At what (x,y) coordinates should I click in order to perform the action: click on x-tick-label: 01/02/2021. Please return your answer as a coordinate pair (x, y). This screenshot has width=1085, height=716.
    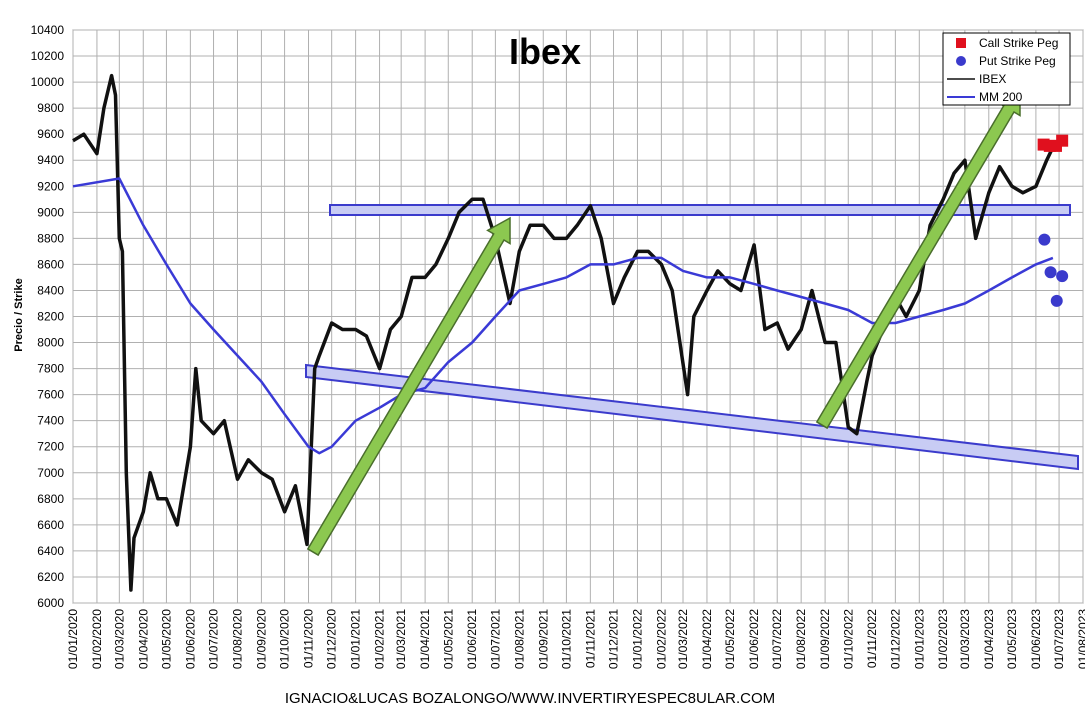
    Looking at the image, I should click on (380, 639).